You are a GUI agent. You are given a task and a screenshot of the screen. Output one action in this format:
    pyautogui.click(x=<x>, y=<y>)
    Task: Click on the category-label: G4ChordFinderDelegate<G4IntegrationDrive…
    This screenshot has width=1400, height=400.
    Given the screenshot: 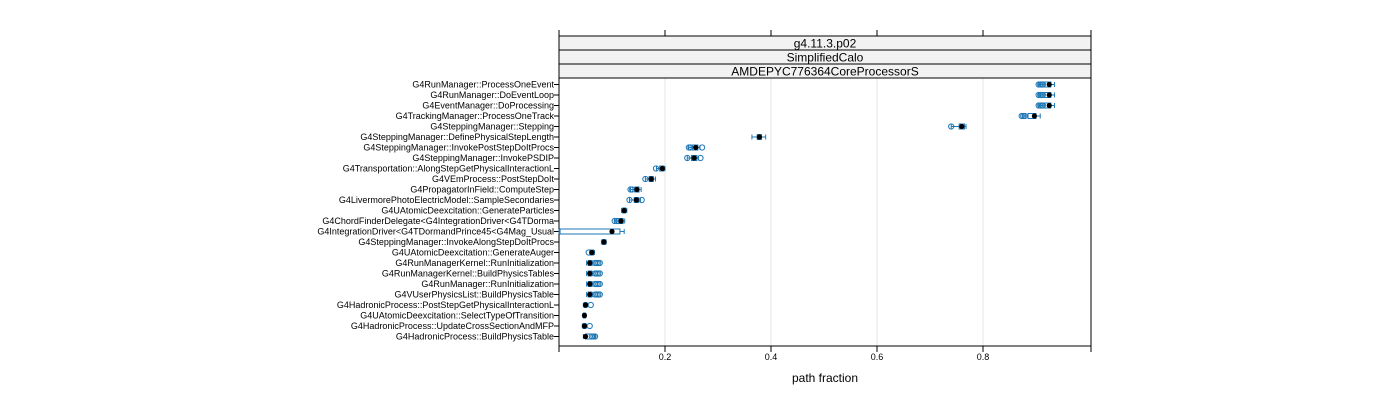 What is the action you would take?
    pyautogui.click(x=438, y=221)
    